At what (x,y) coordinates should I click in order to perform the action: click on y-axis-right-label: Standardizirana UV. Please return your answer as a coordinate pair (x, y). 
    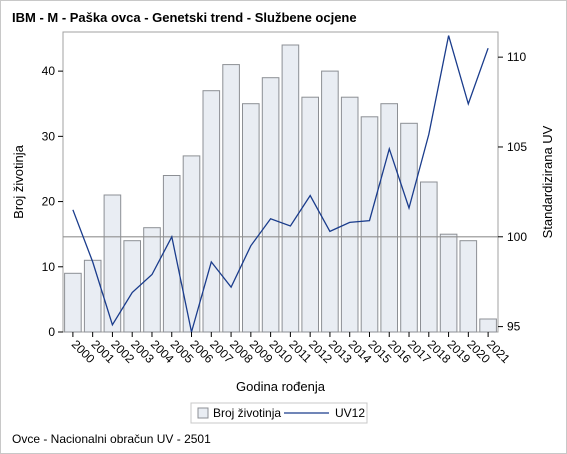
    Looking at the image, I should click on (547, 181).